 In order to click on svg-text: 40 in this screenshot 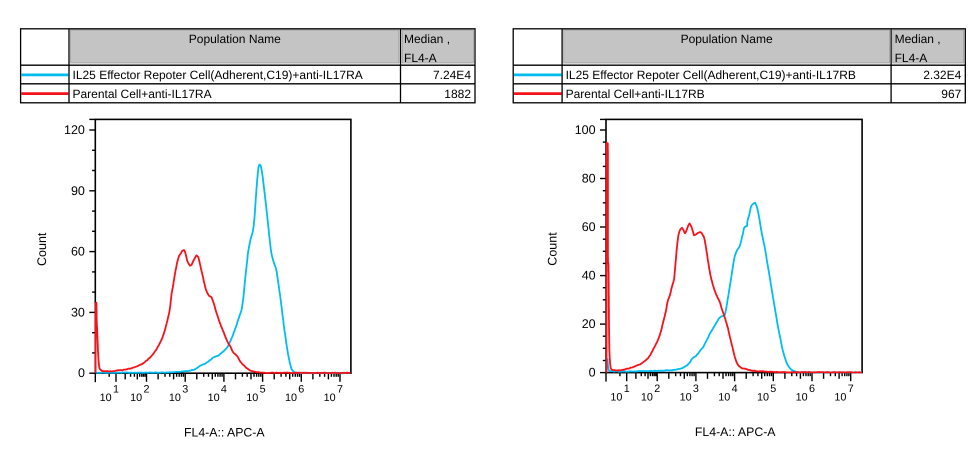, I will do `click(589, 276)`.